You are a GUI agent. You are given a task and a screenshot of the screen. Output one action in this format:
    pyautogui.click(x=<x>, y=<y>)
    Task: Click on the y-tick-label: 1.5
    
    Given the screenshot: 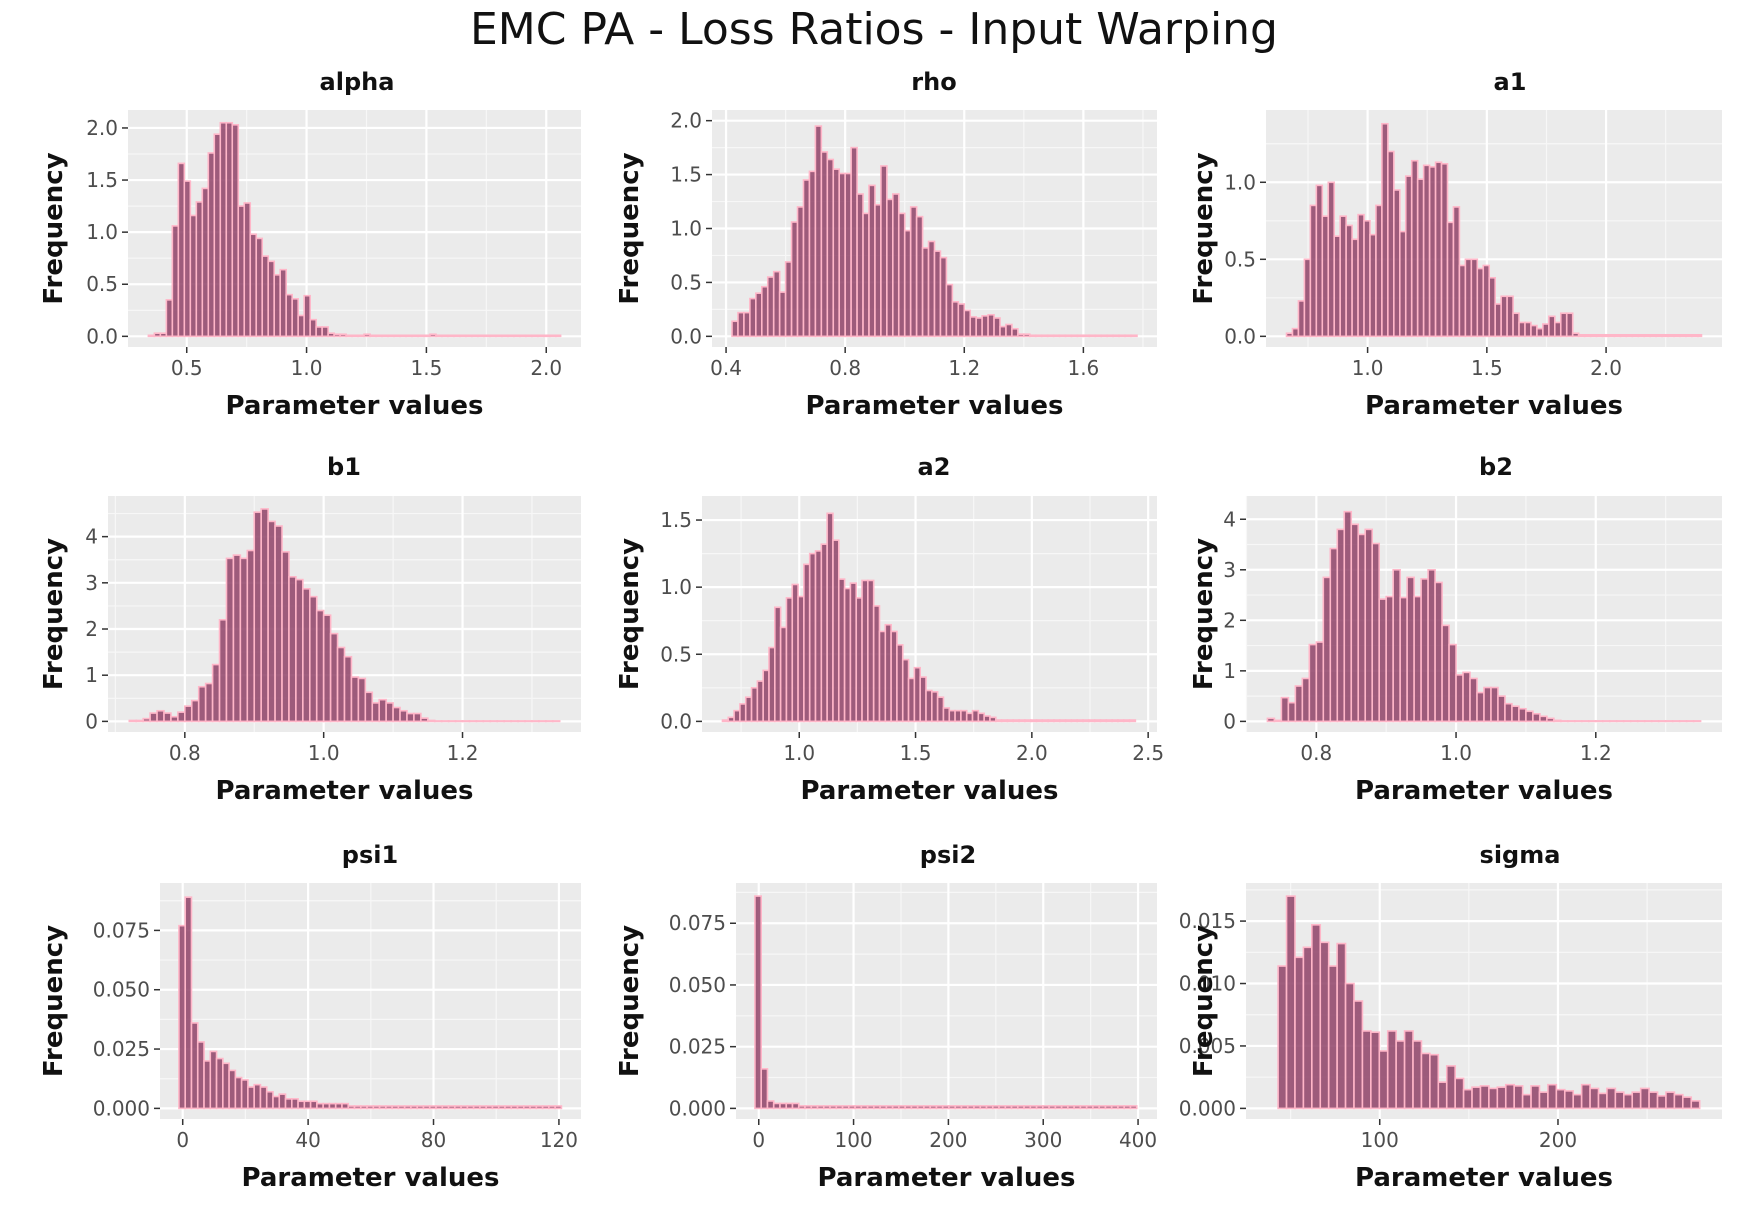 What is the action you would take?
    pyautogui.click(x=676, y=520)
    